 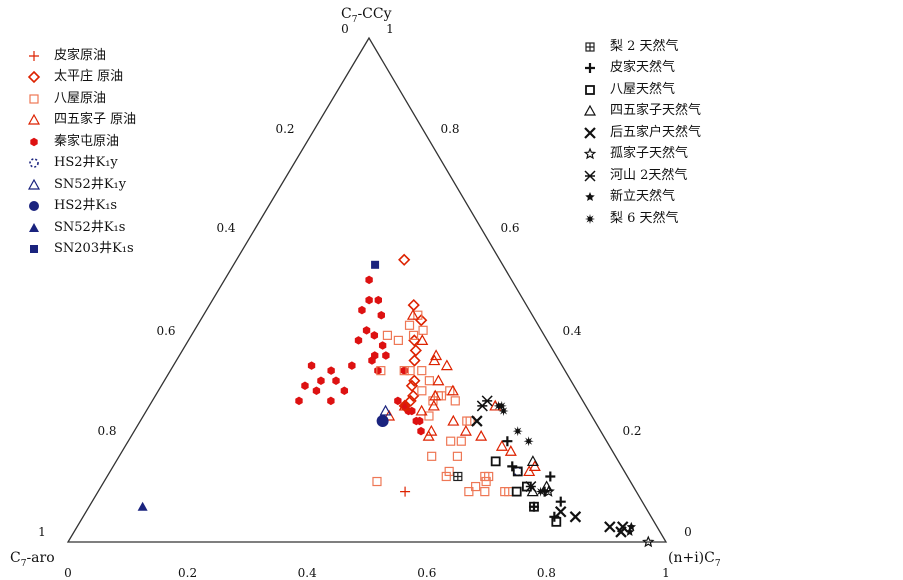 I want to click on legend-label: 皮家原油, so click(x=80, y=55).